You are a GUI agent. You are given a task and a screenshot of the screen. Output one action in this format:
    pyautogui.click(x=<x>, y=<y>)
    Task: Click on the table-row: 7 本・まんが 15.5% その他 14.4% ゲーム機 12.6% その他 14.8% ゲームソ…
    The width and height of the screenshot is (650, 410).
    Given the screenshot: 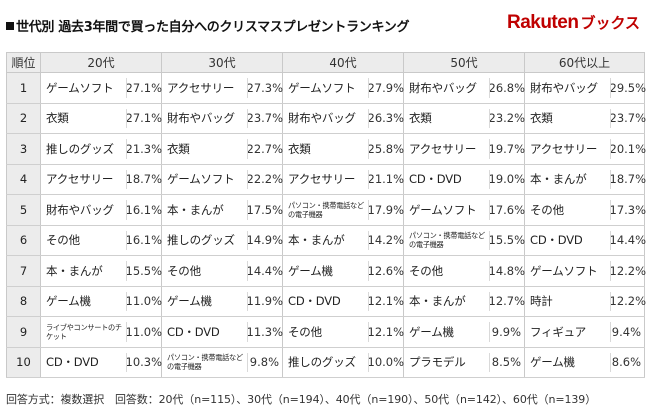 What is the action you would take?
    pyautogui.click(x=326, y=271)
    